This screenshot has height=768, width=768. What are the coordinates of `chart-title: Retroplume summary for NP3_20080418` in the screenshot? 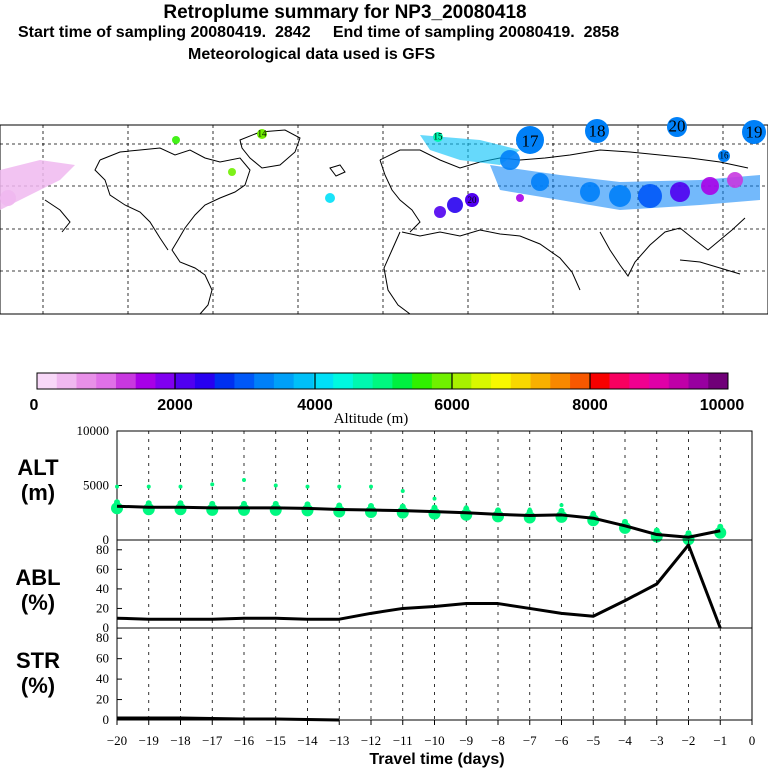 It's located at (345, 12).